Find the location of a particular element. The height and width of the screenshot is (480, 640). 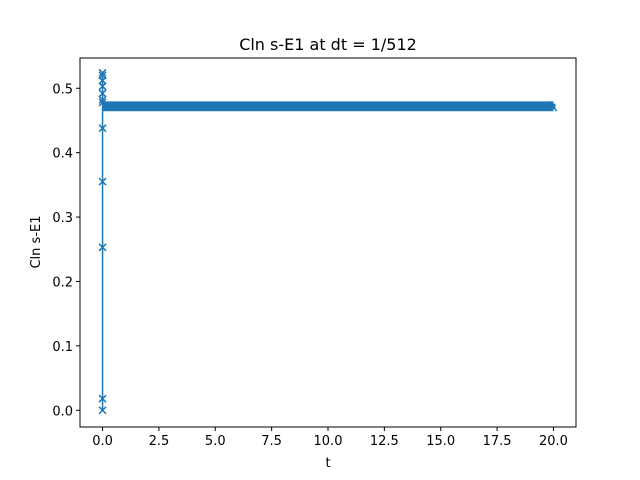

x-axis-ticks: 0.0 2.5 5.0 7.5 10.0 12.5 15.0 17.5 20.0 is located at coordinates (330, 438).